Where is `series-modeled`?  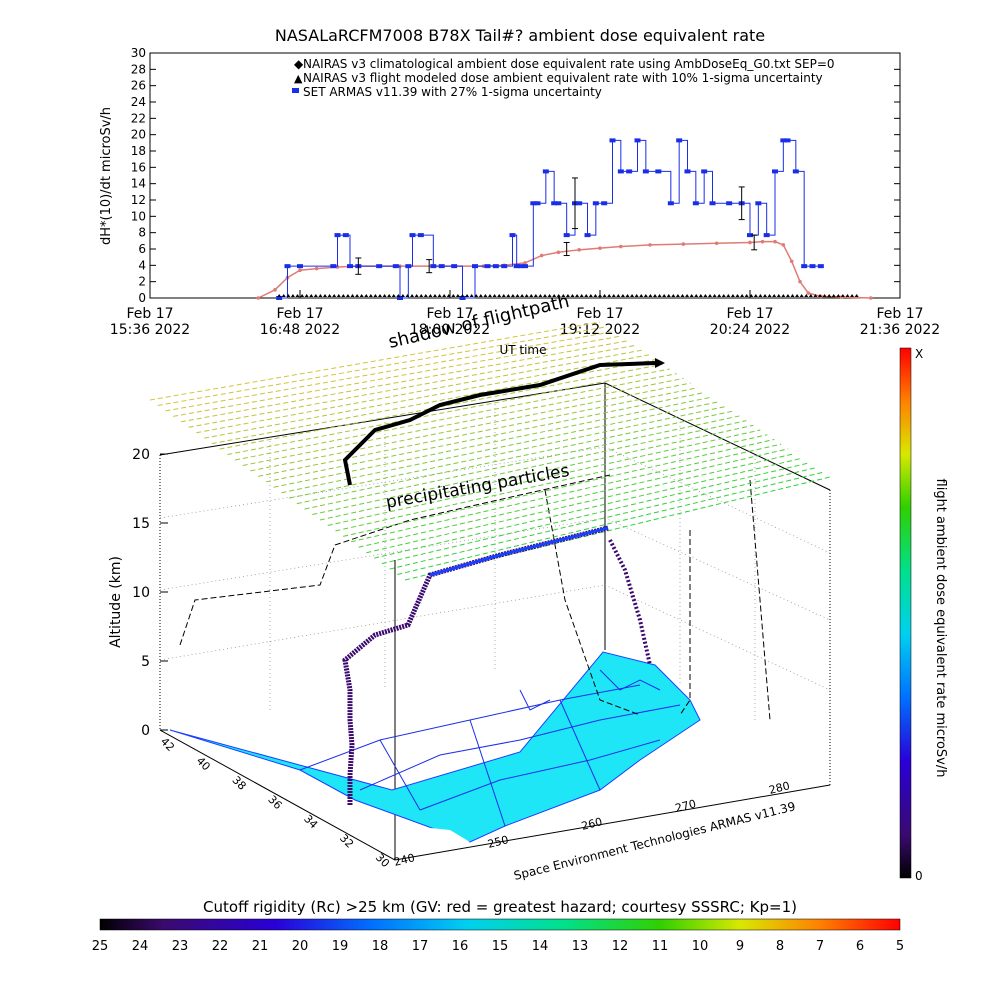 series-modeled is located at coordinates (568, 265).